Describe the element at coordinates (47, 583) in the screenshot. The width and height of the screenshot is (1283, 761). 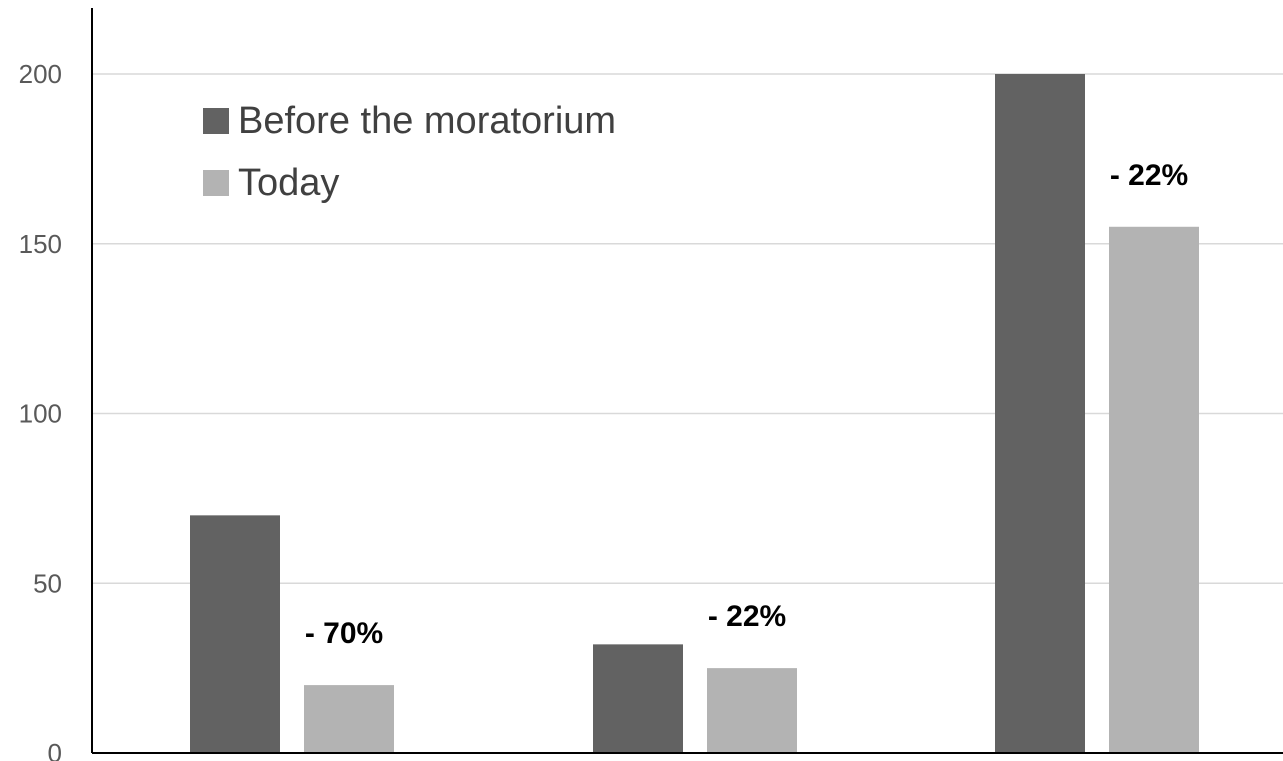
I see `y-tick-label: 50` at that location.